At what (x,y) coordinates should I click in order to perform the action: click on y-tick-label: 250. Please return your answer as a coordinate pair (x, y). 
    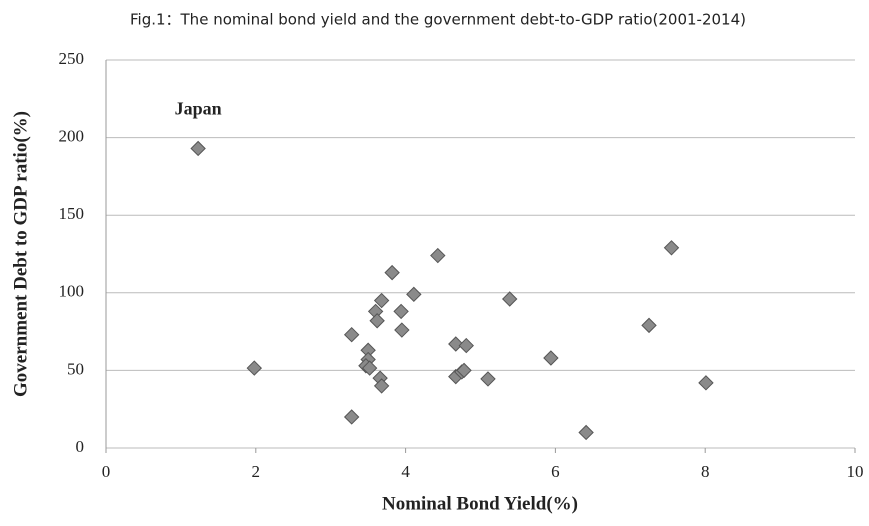
    Looking at the image, I should click on (72, 58).